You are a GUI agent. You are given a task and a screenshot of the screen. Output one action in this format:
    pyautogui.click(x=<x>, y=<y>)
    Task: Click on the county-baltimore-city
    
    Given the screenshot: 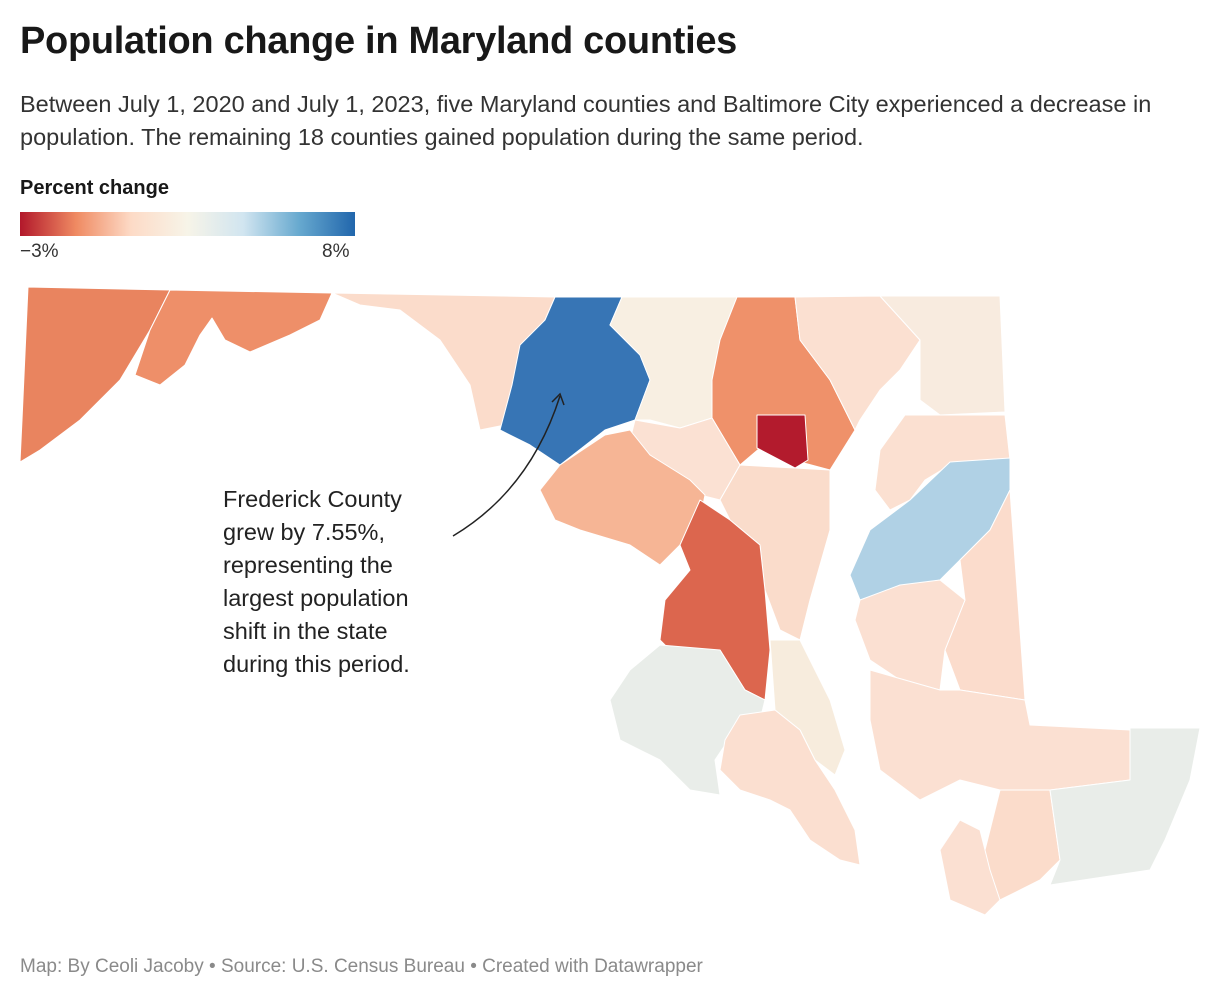 What is the action you would take?
    pyautogui.click(x=782, y=441)
    